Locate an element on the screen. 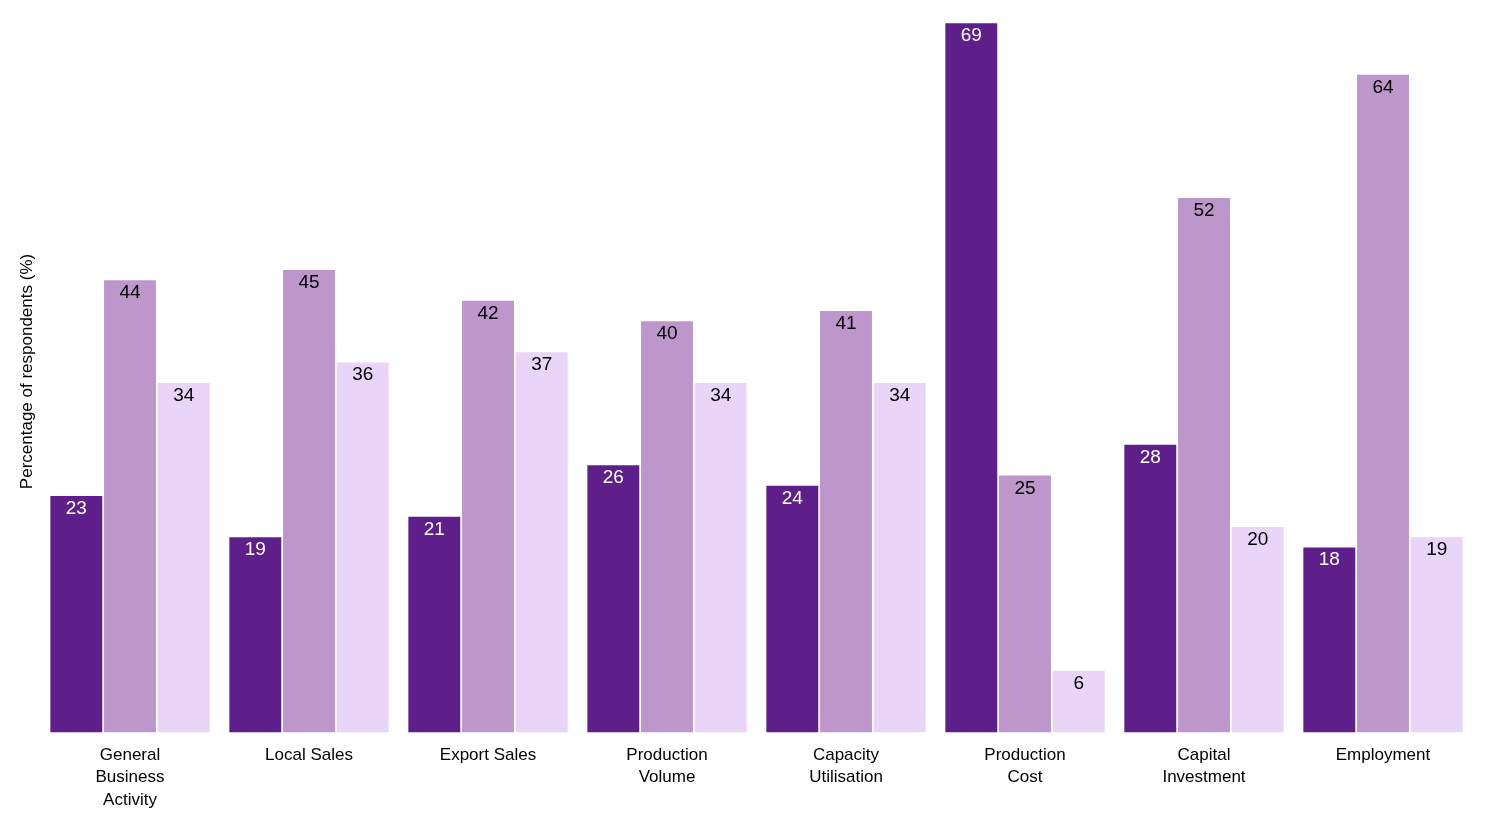 The height and width of the screenshot is (825, 1494). data-label: 25 is located at coordinates (1025, 487).